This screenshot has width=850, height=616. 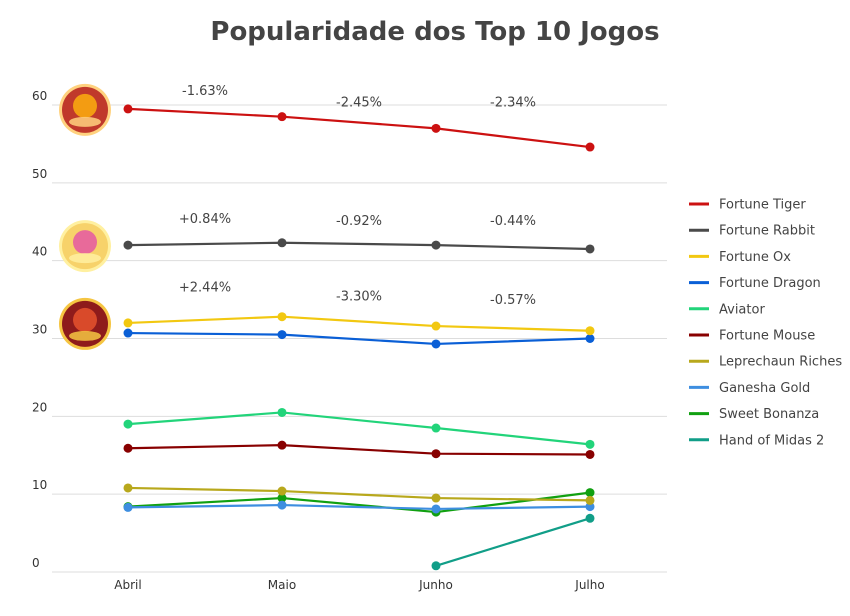 What do you see at coordinates (359, 103) in the screenshot?
I see `change-label: -2.45%` at bounding box center [359, 103].